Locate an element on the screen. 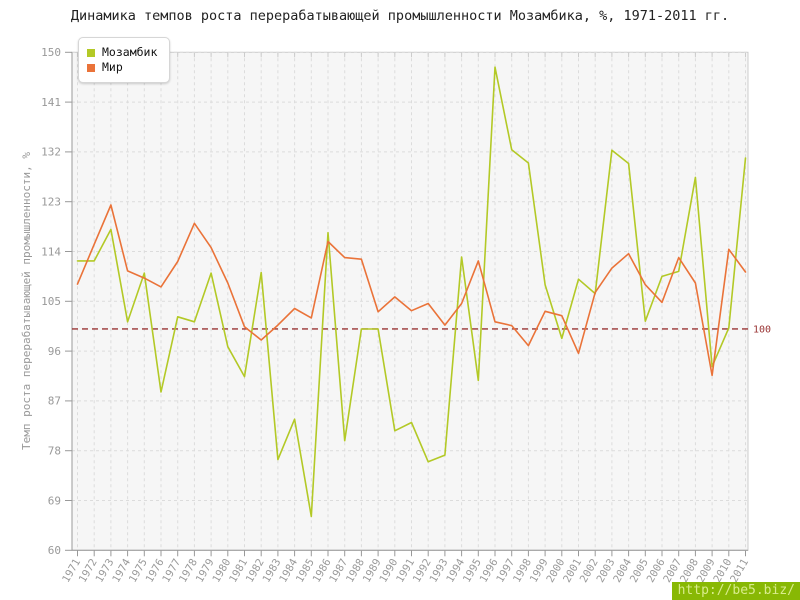 The width and height of the screenshot is (800, 600). legend-item-mozambique: Мозамбик is located at coordinates (122, 52).